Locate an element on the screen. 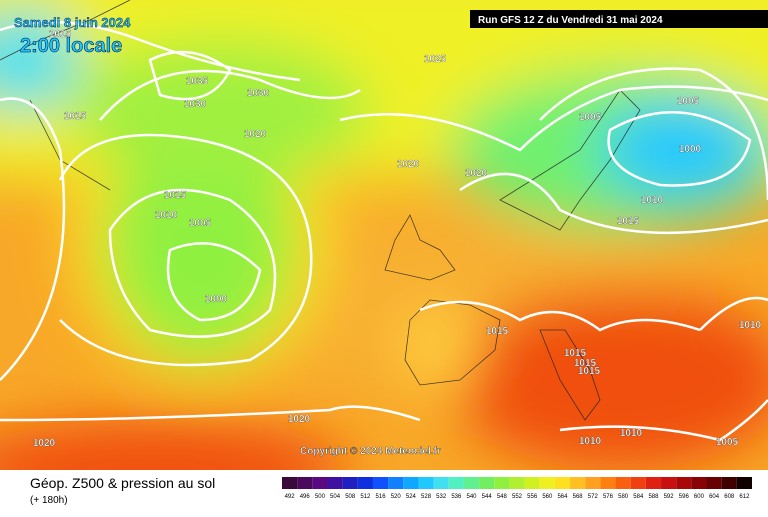 This screenshot has width=768, height=517. scale-label: 524 is located at coordinates (411, 497).